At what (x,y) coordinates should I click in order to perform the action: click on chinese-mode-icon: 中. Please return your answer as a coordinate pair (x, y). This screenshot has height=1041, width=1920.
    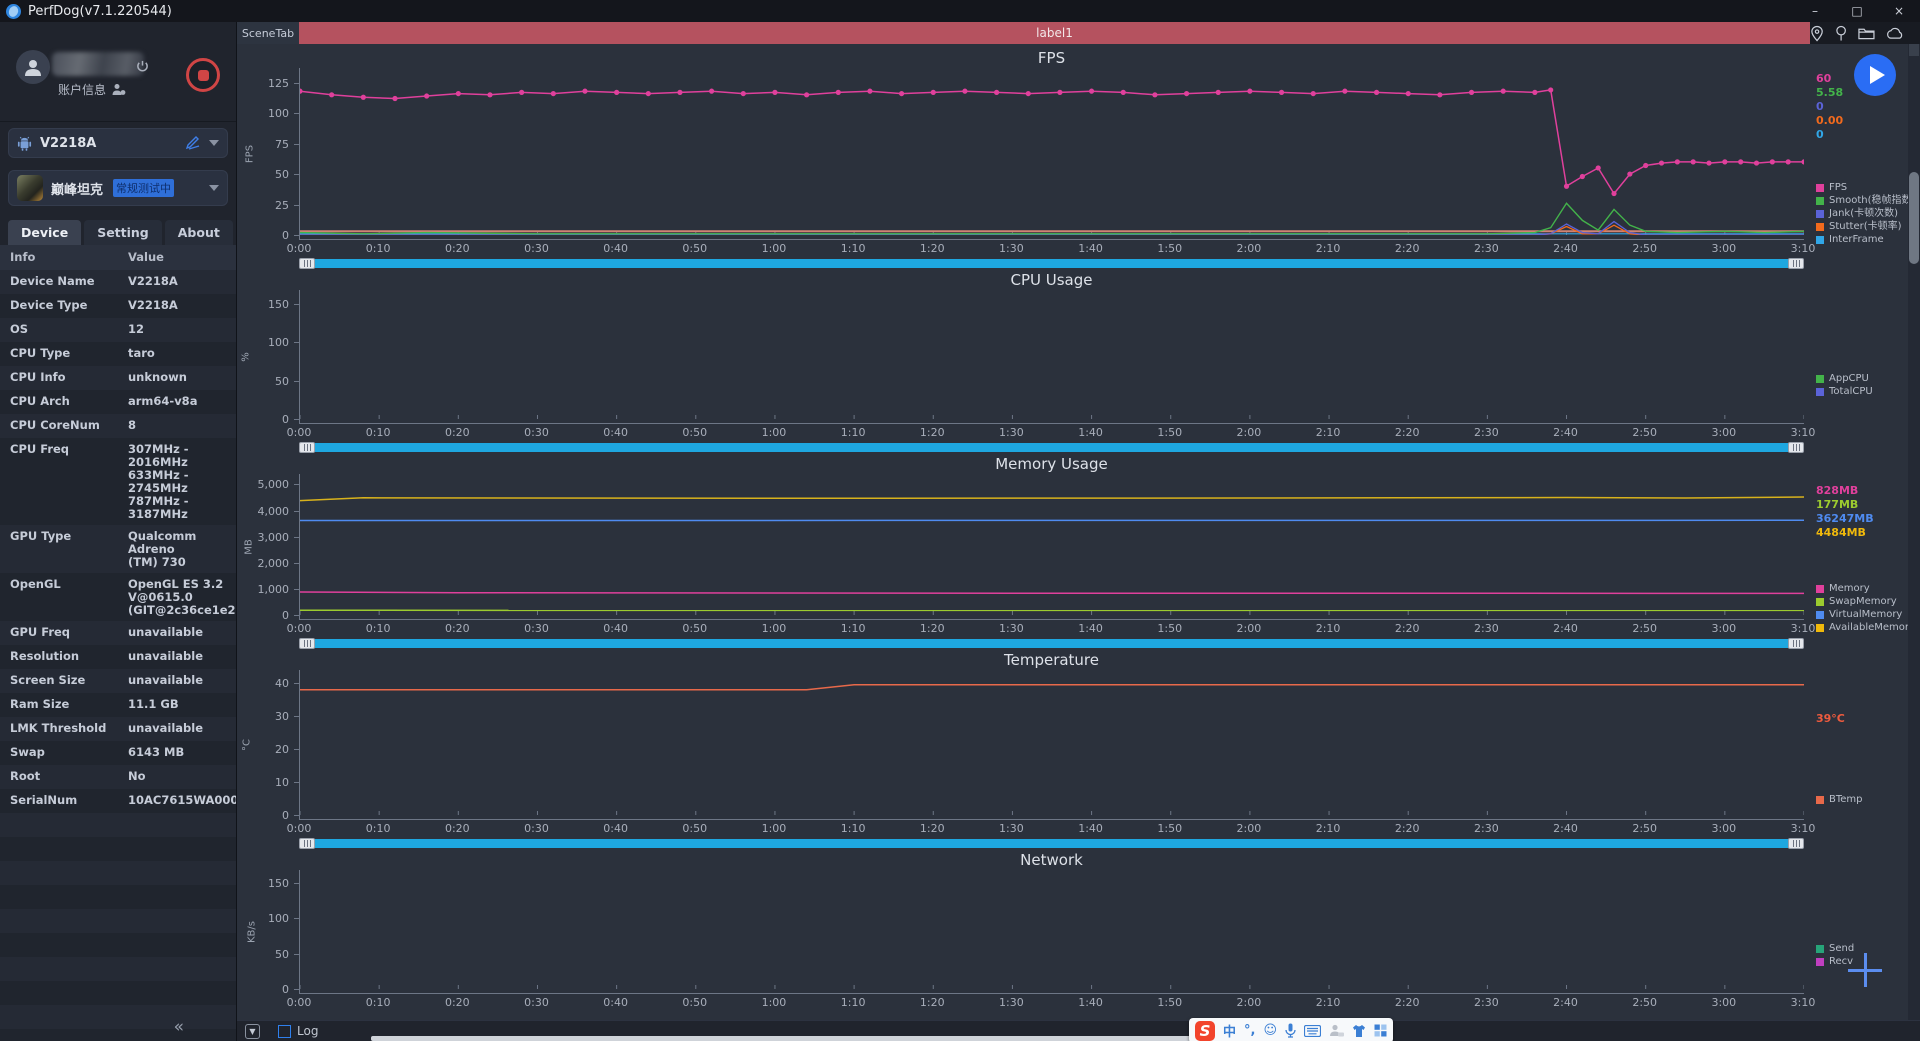
    Looking at the image, I should click on (1230, 1032).